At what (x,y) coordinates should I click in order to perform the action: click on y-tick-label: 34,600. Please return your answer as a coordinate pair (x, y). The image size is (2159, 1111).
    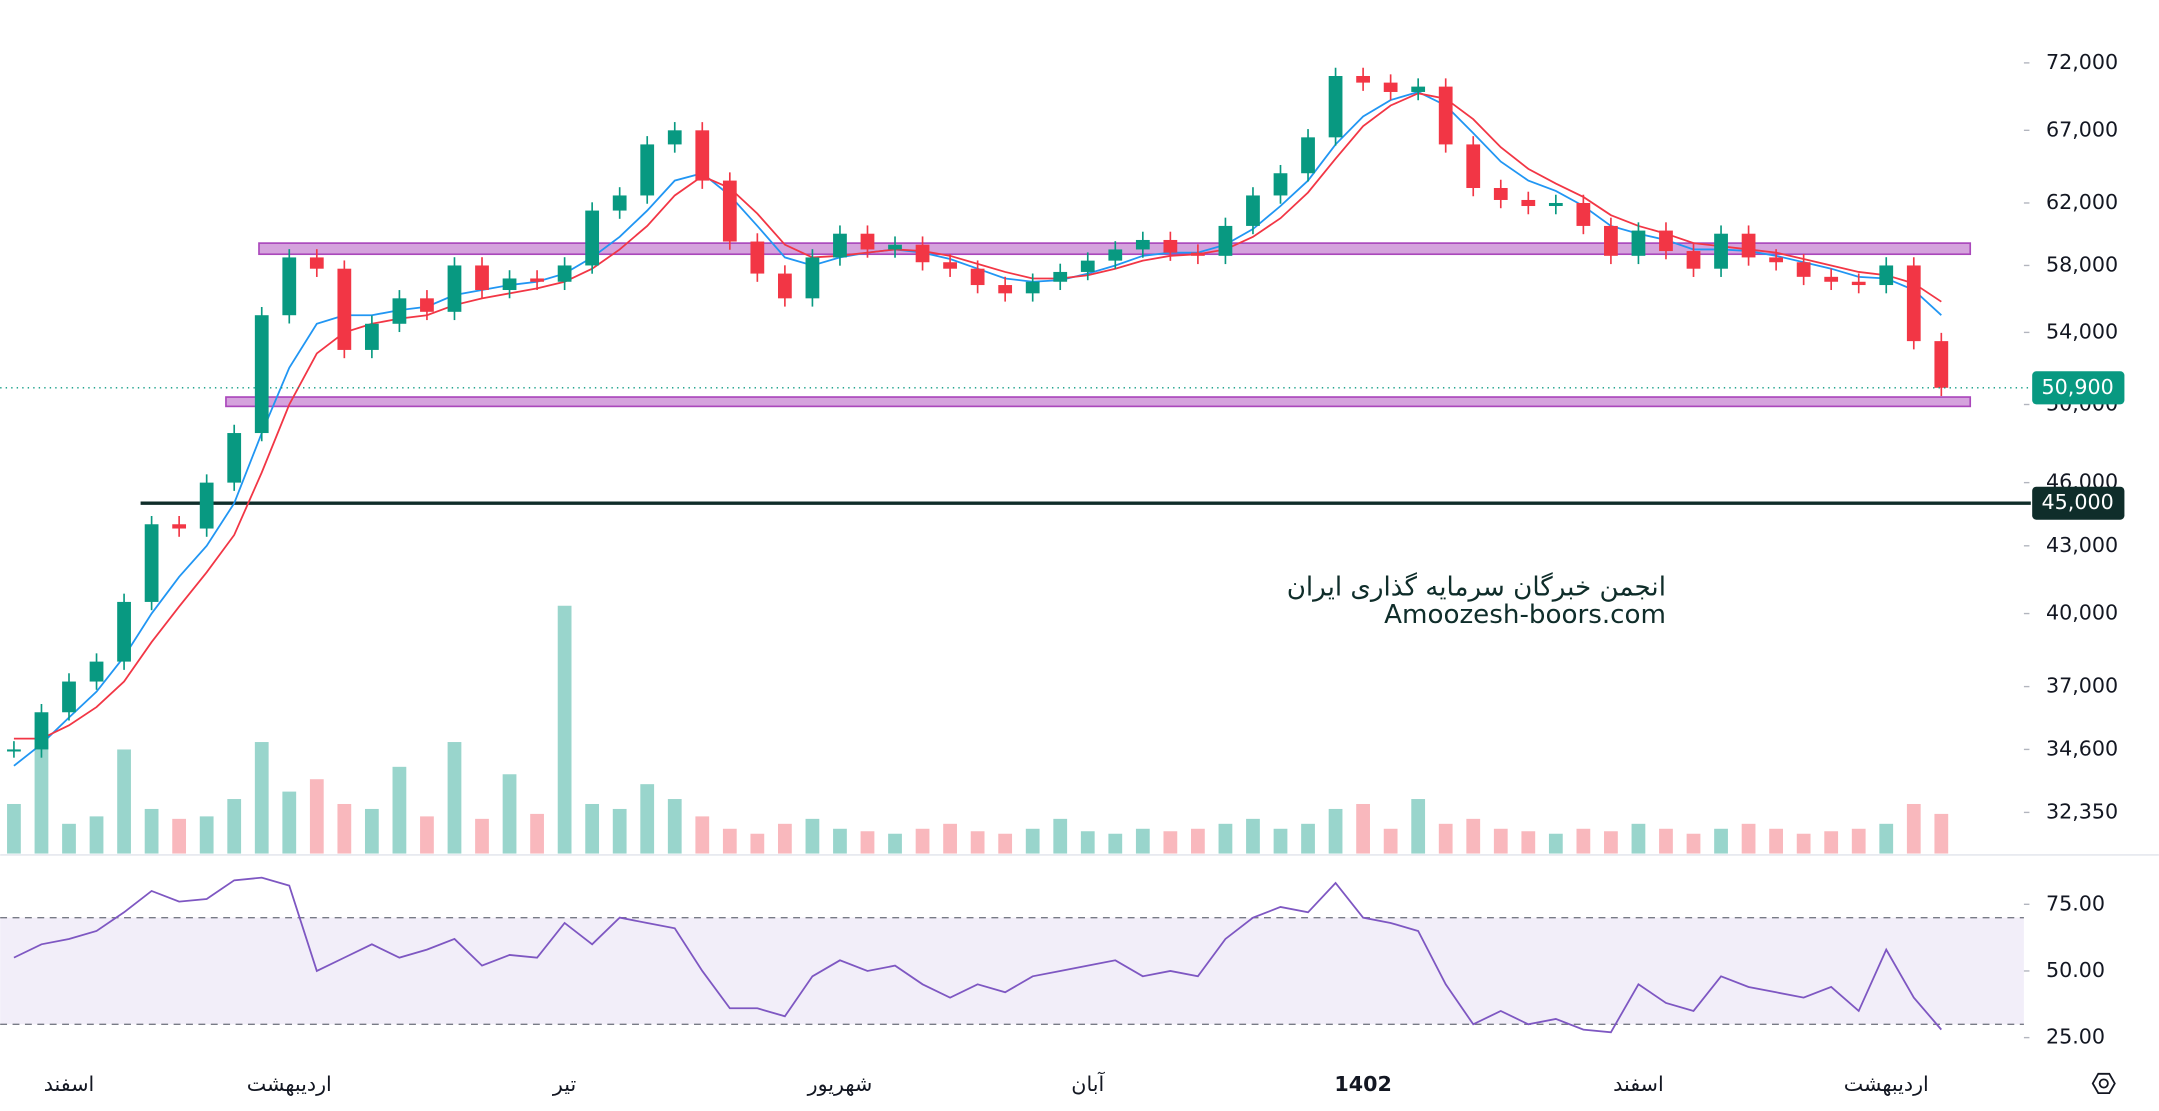
    Looking at the image, I should click on (2082, 748).